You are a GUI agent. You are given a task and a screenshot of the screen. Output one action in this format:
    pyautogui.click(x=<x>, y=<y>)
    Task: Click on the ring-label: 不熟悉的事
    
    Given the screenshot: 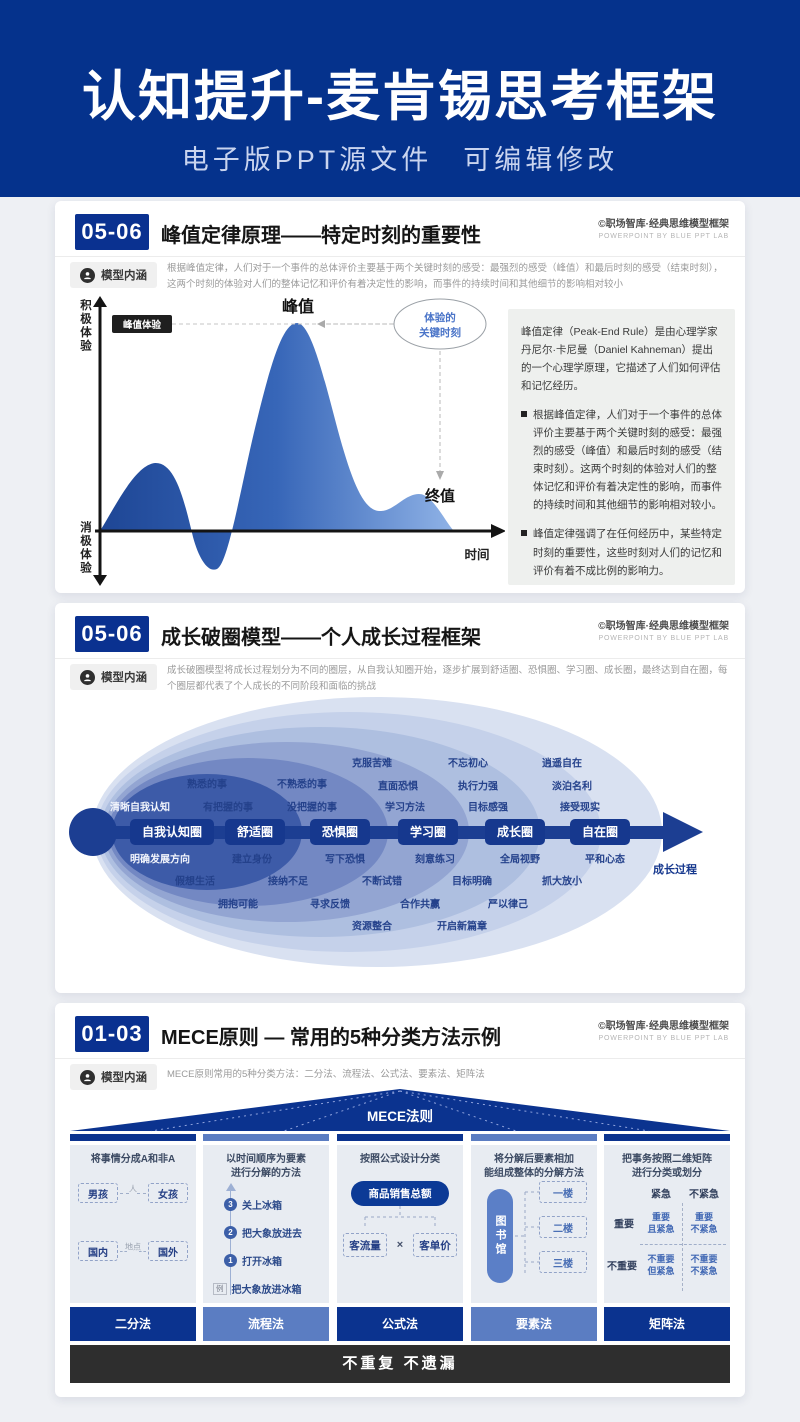 What is the action you would take?
    pyautogui.click(x=302, y=785)
    